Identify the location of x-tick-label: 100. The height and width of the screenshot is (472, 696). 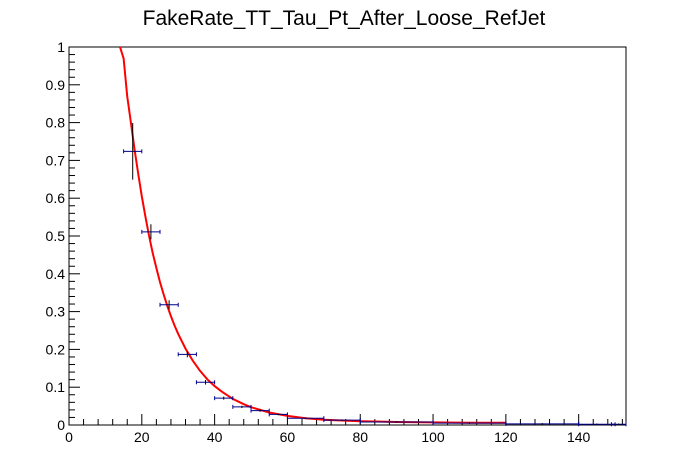
(433, 437).